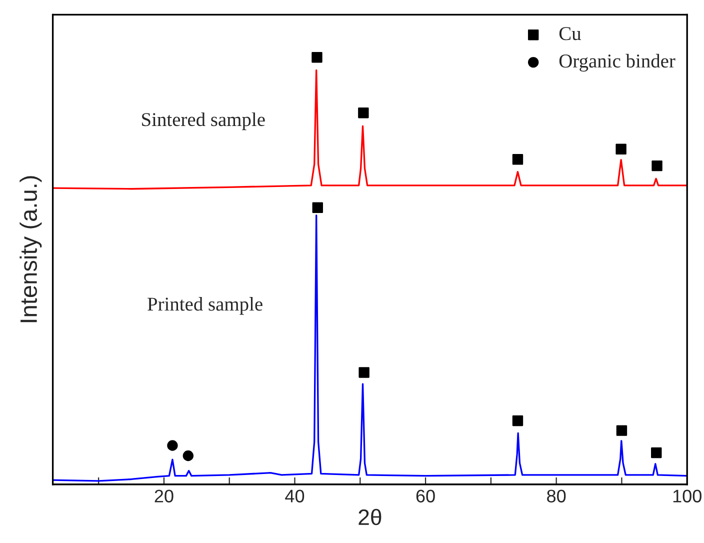 The width and height of the screenshot is (704, 543). I want to click on legend-label: Organic binder, so click(617, 63).